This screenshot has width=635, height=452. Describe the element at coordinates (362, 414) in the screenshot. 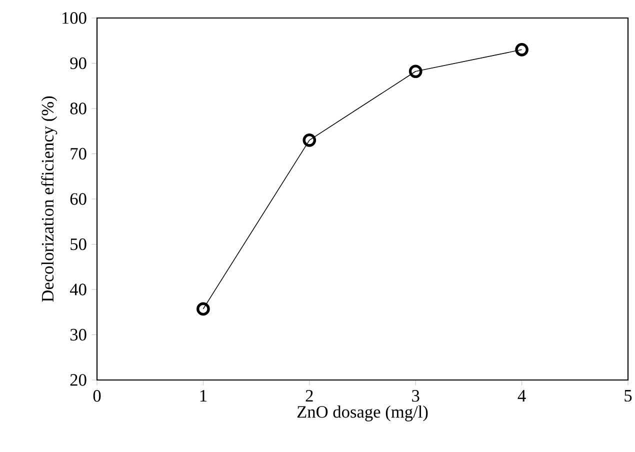

I see `x-axis-title: ZnO dosage (mg/l)` at that location.